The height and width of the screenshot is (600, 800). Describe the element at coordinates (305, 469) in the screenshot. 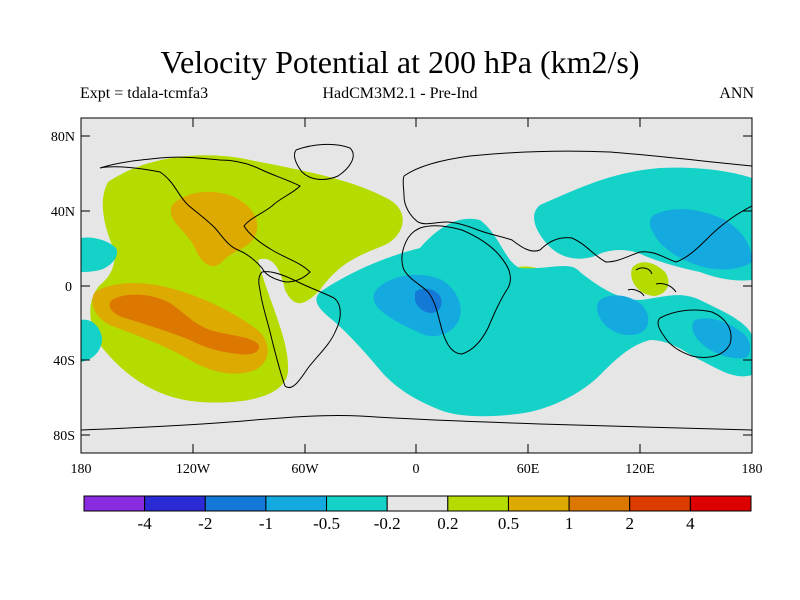

I see `lon-label-60w: 60W` at that location.